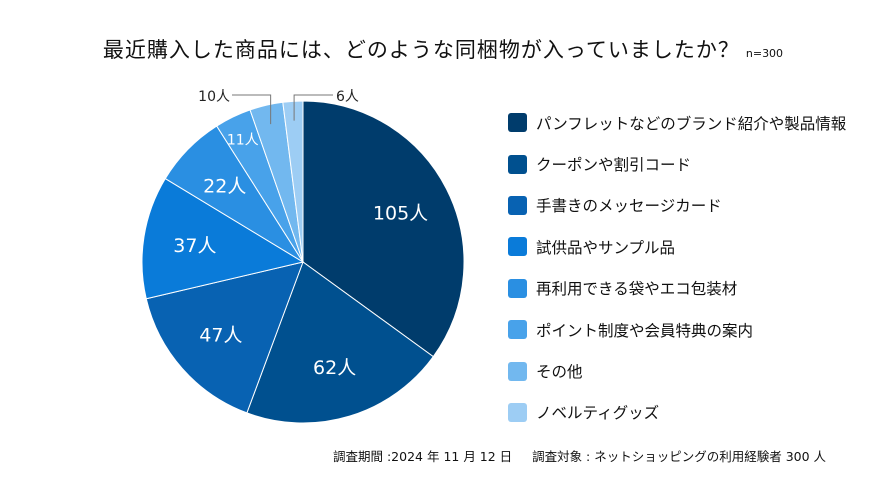 The image size is (886, 487). I want to click on data-label-7: 10人, so click(214, 97).